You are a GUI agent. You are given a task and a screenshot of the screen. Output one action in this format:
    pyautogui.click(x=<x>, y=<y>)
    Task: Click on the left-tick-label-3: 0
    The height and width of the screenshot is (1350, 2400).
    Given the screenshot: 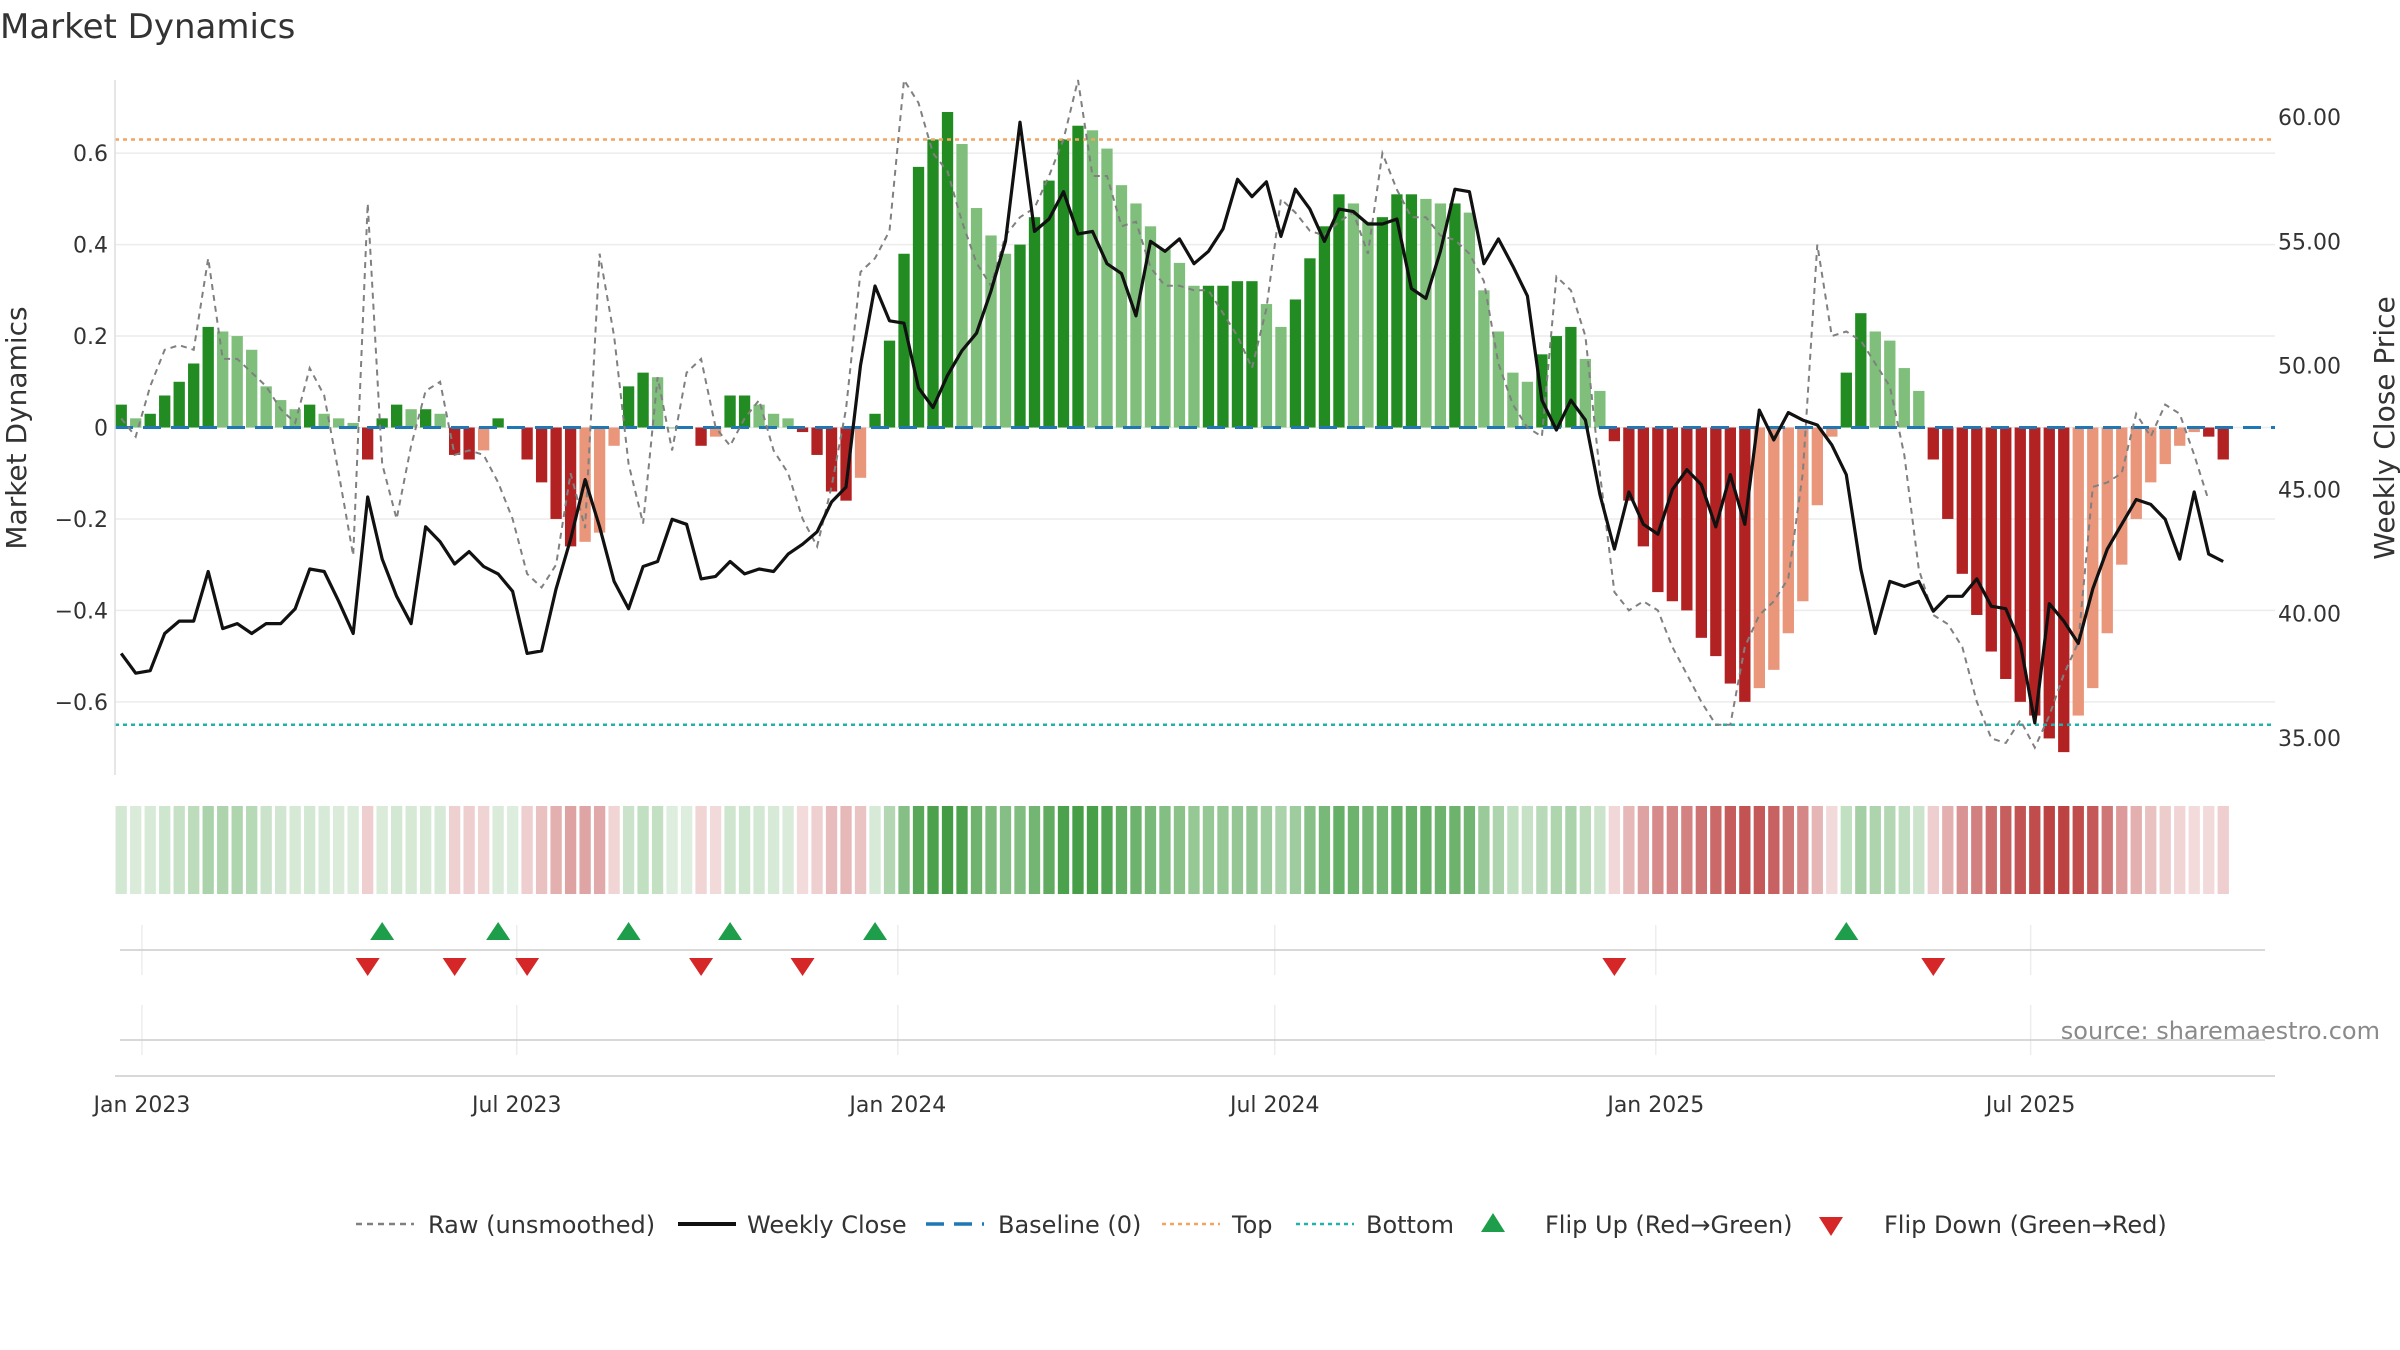 What is the action you would take?
    pyautogui.click(x=101, y=429)
    